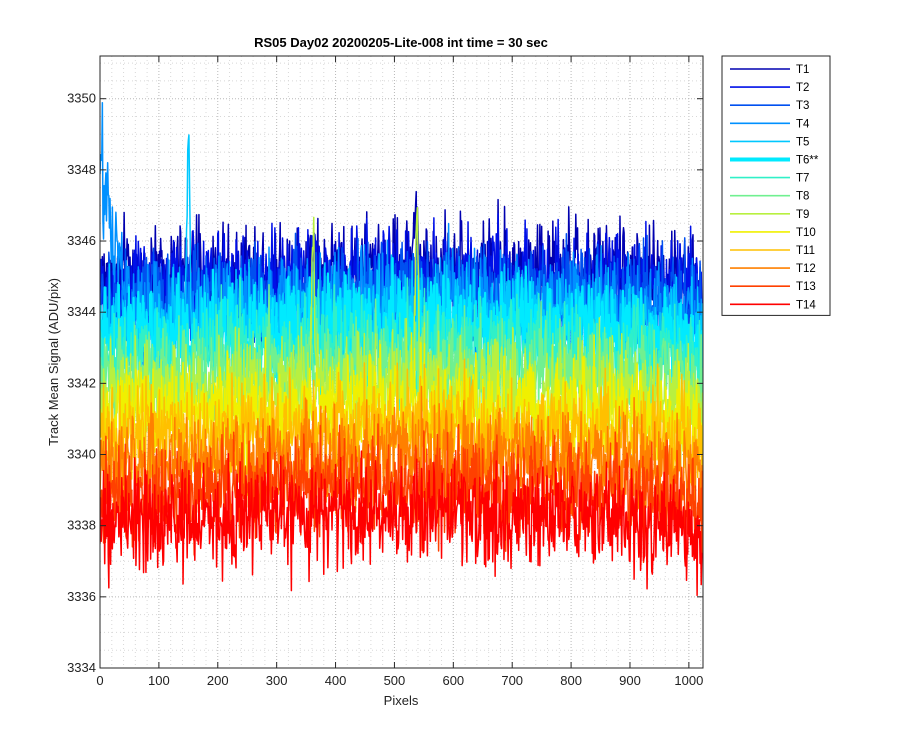 This screenshot has width=900, height=755. Describe the element at coordinates (802, 70) in the screenshot. I see `legend-label: T1` at that location.